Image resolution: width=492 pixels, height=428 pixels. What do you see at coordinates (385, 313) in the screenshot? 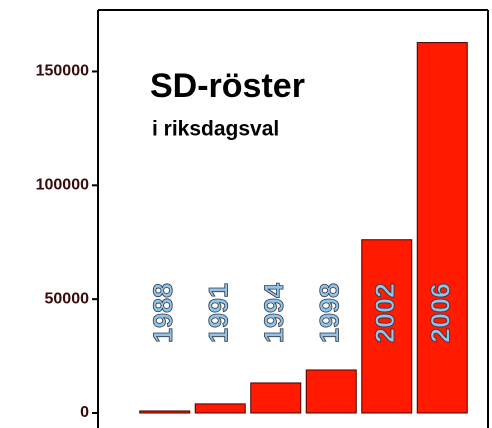
I see `x-tick-label: 2002` at bounding box center [385, 313].